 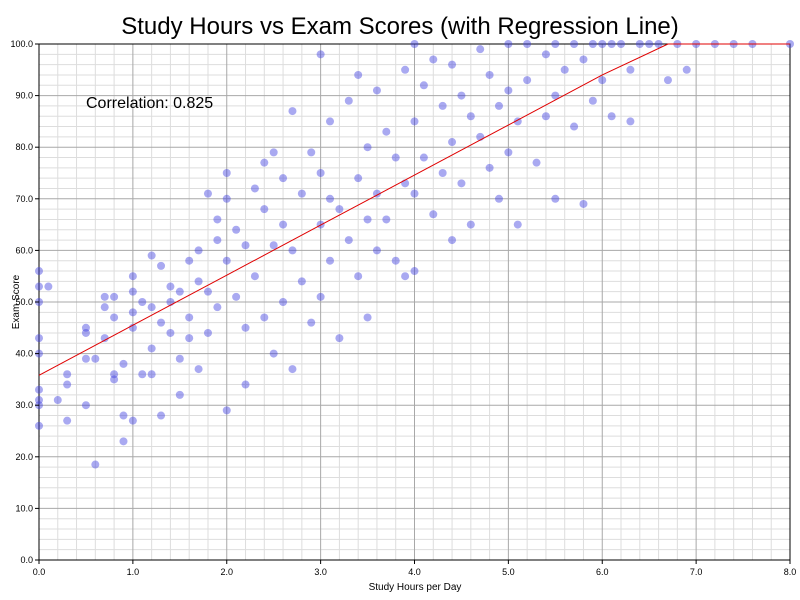 I want to click on x-axis-ticks: 0.0 1.0 2.0 3.0 4.0 5.0 6.0 7.0 8.0, so click(x=414, y=568).